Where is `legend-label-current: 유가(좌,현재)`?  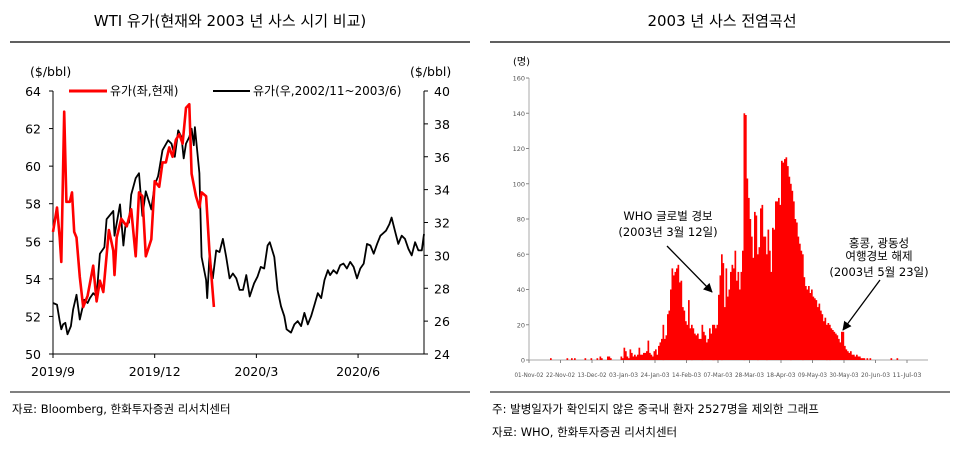
legend-label-current: 유가(좌,현재) is located at coordinates (144, 91).